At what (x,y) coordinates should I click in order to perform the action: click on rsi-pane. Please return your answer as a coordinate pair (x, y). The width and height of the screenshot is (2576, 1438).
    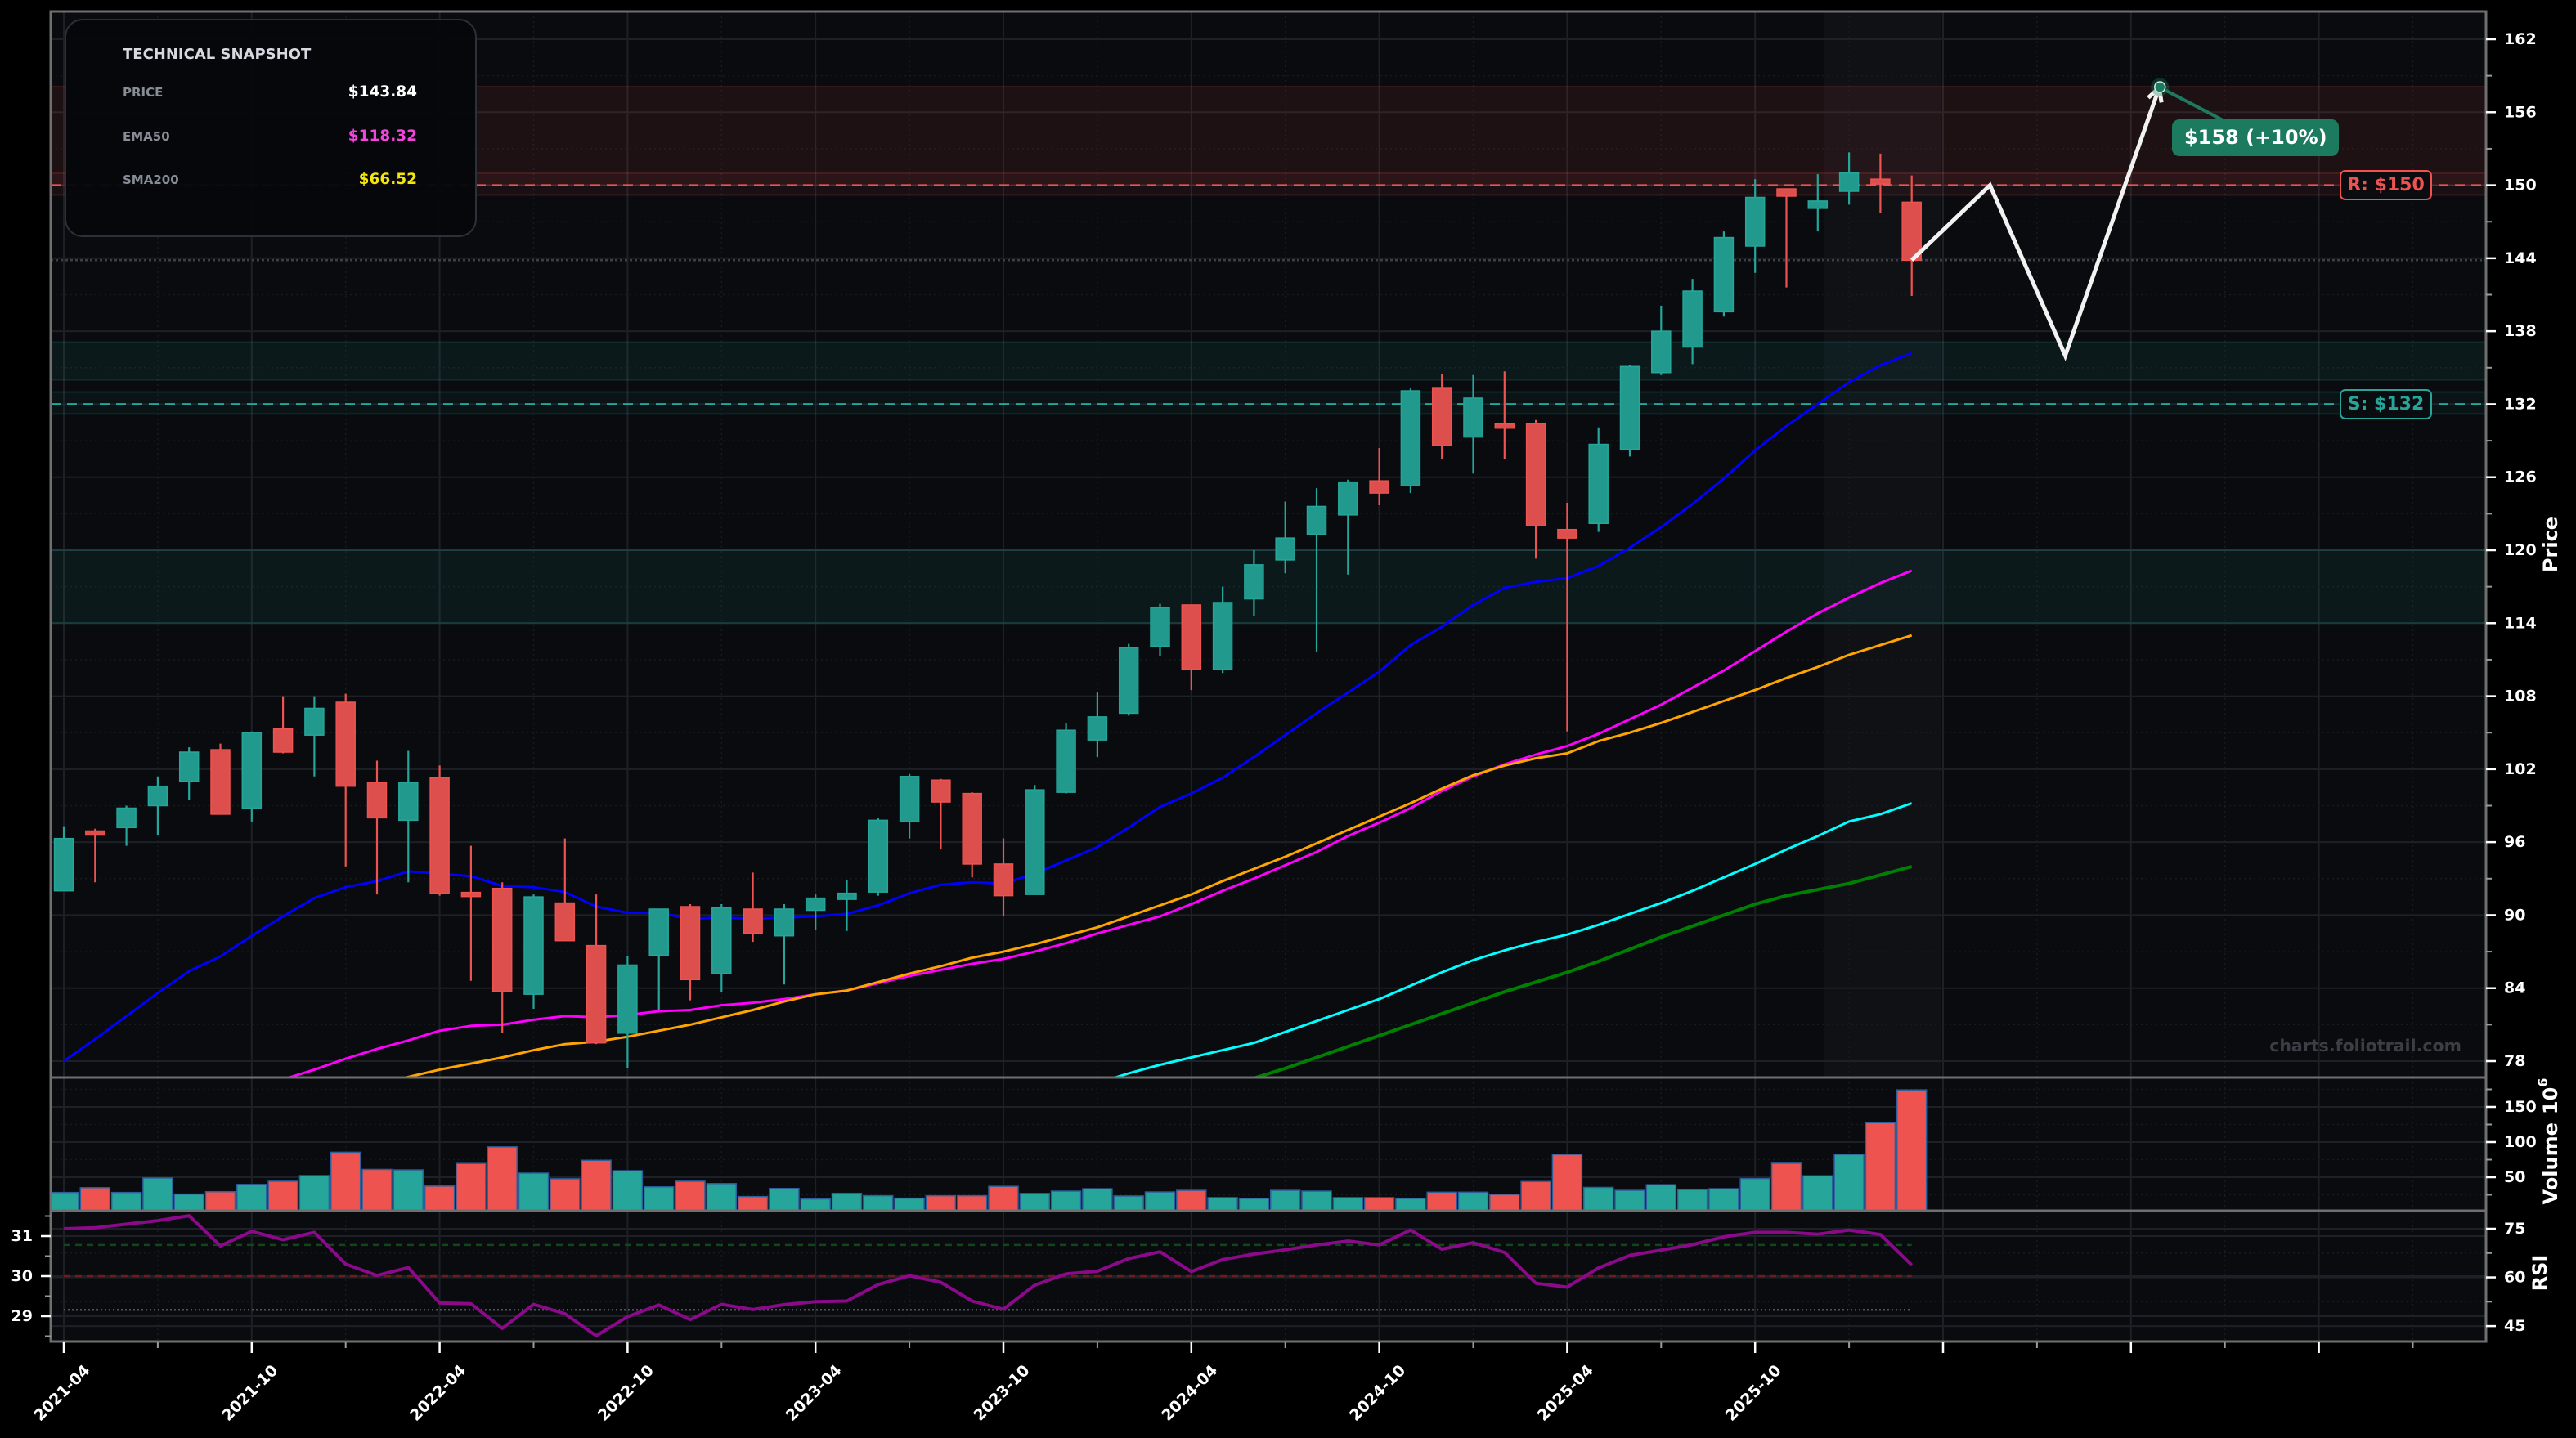
    Looking at the image, I should click on (989, 1275).